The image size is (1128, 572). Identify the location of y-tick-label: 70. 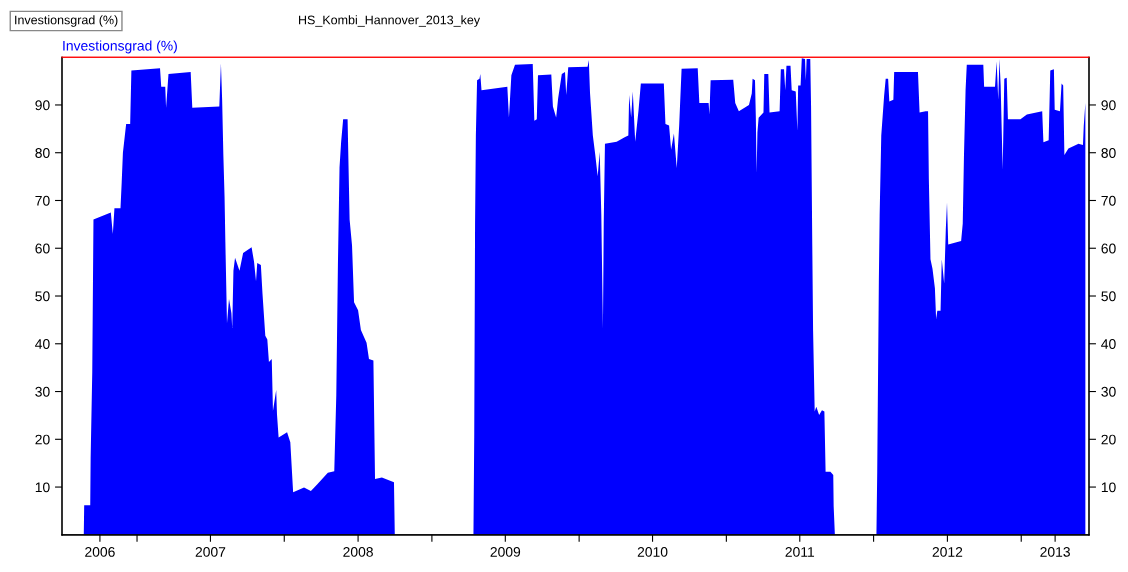
(42, 200).